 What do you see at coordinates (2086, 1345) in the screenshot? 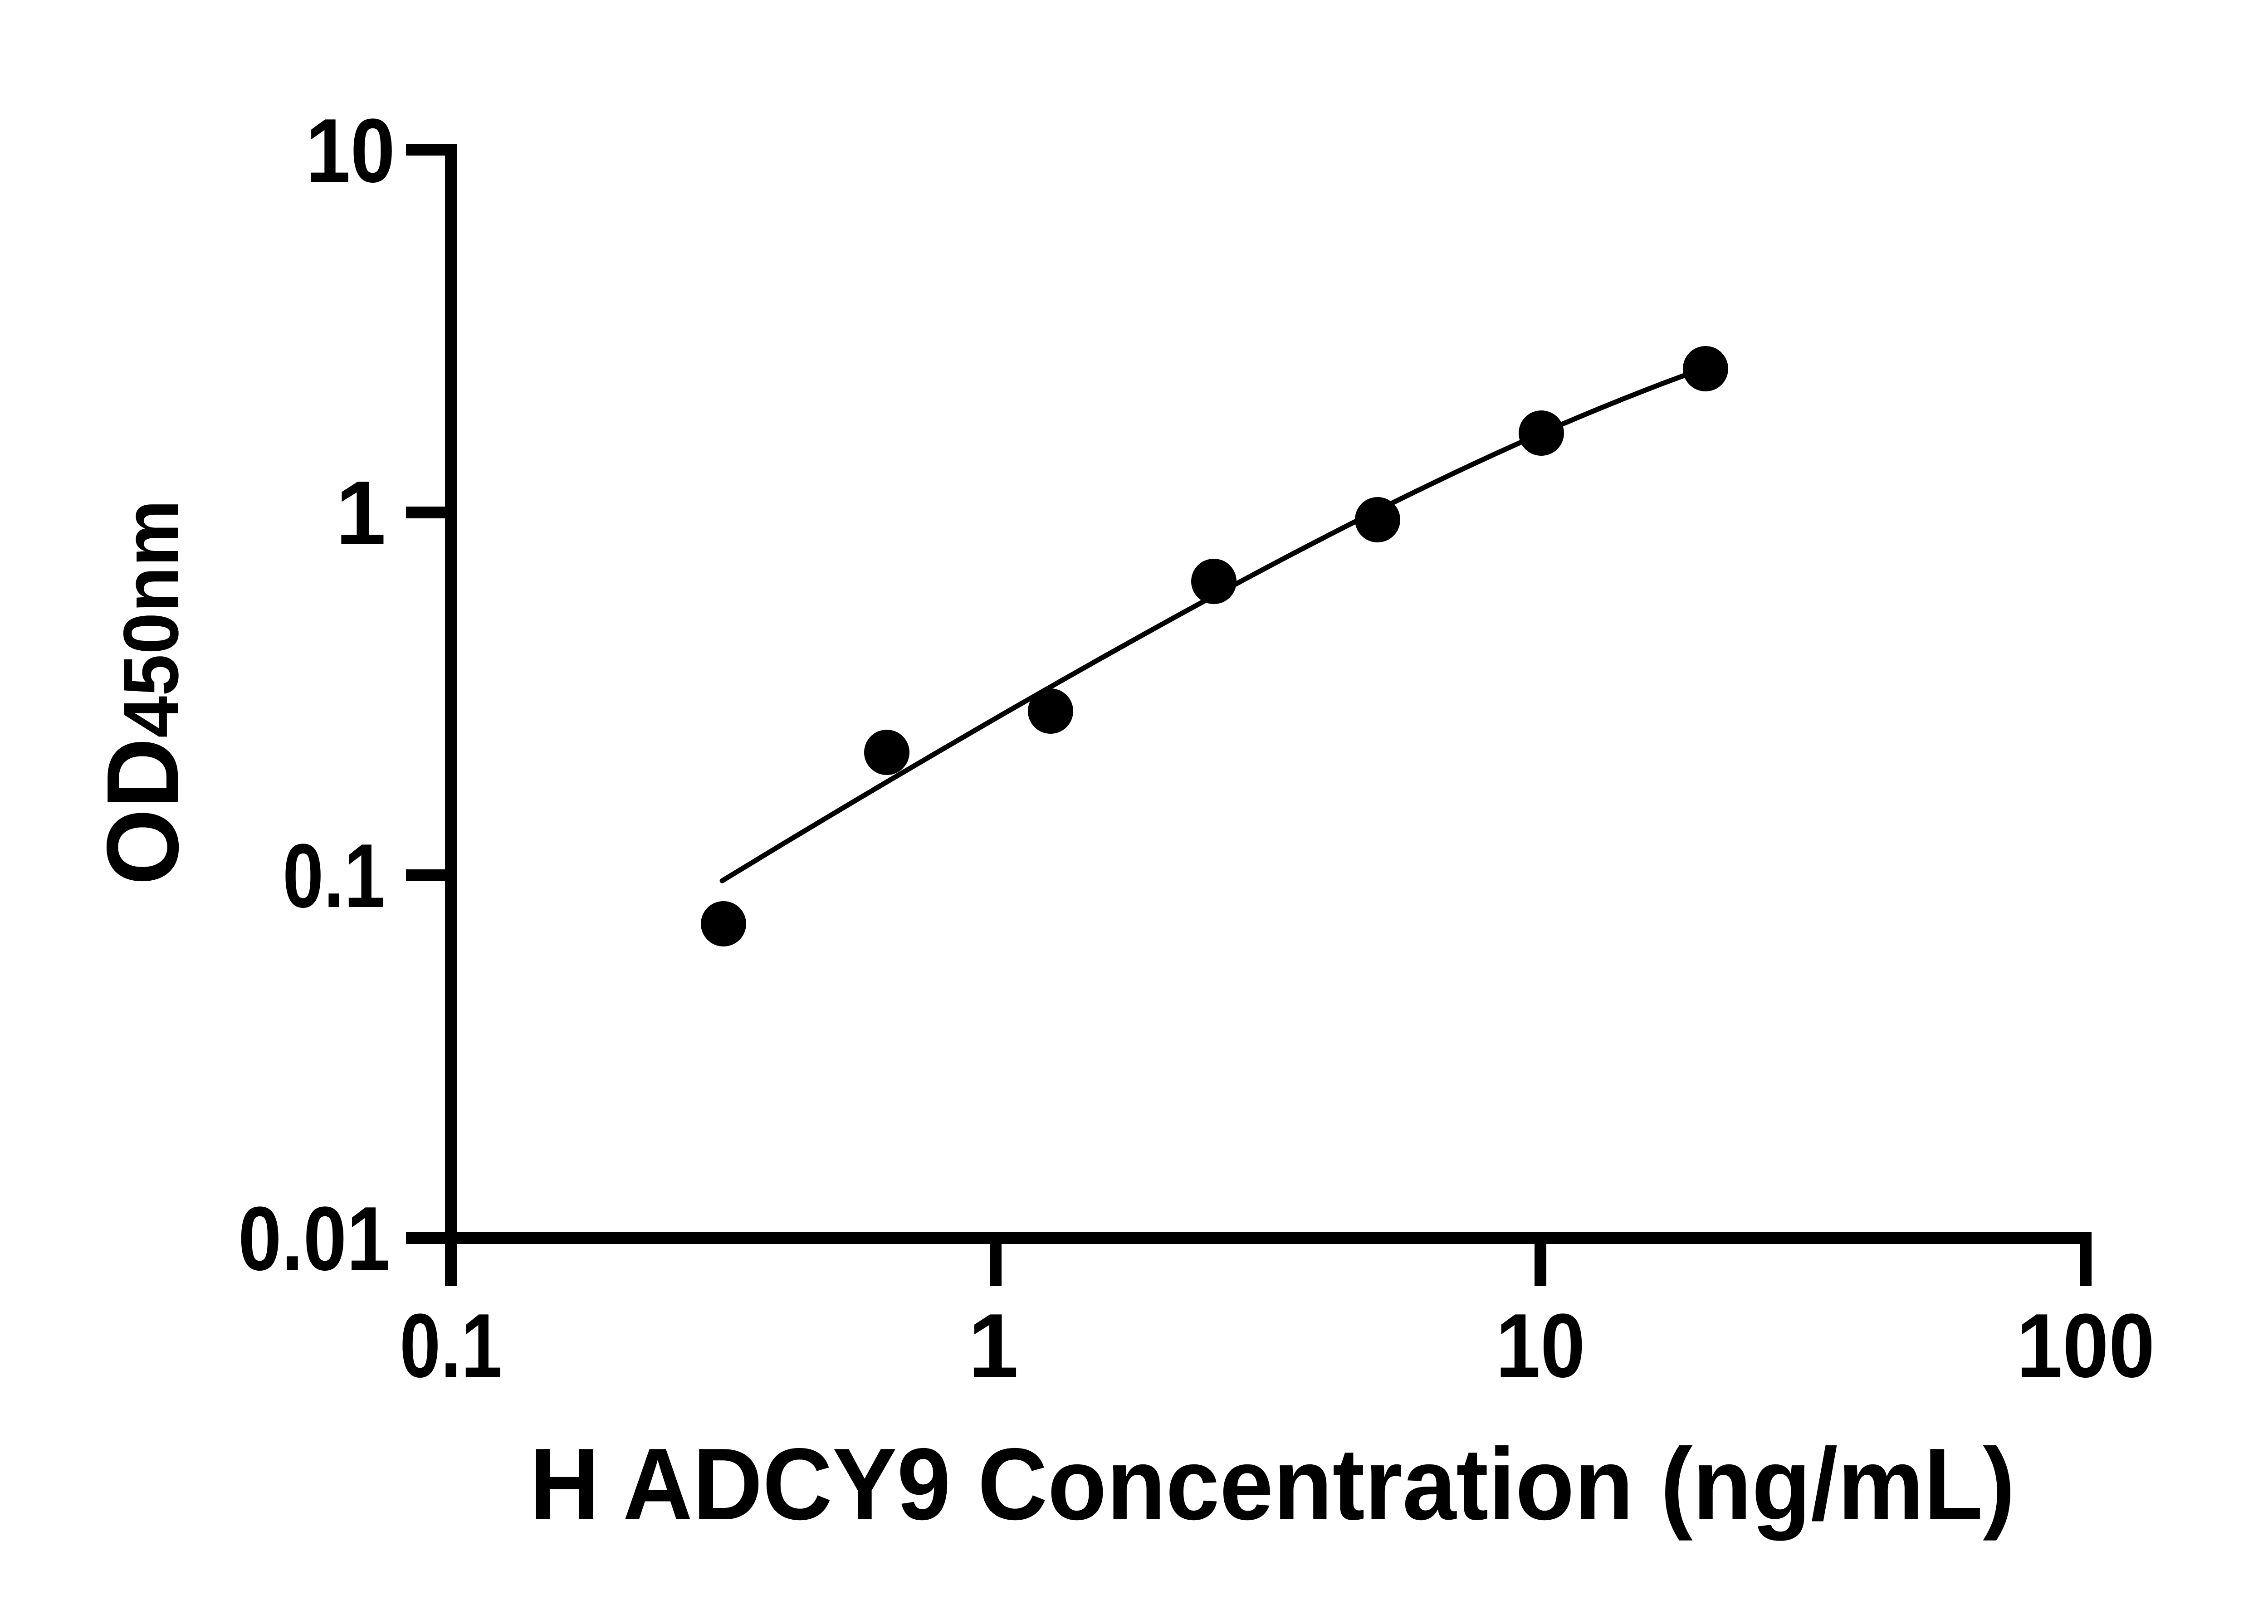
I see `svg-text: 100` at bounding box center [2086, 1345].